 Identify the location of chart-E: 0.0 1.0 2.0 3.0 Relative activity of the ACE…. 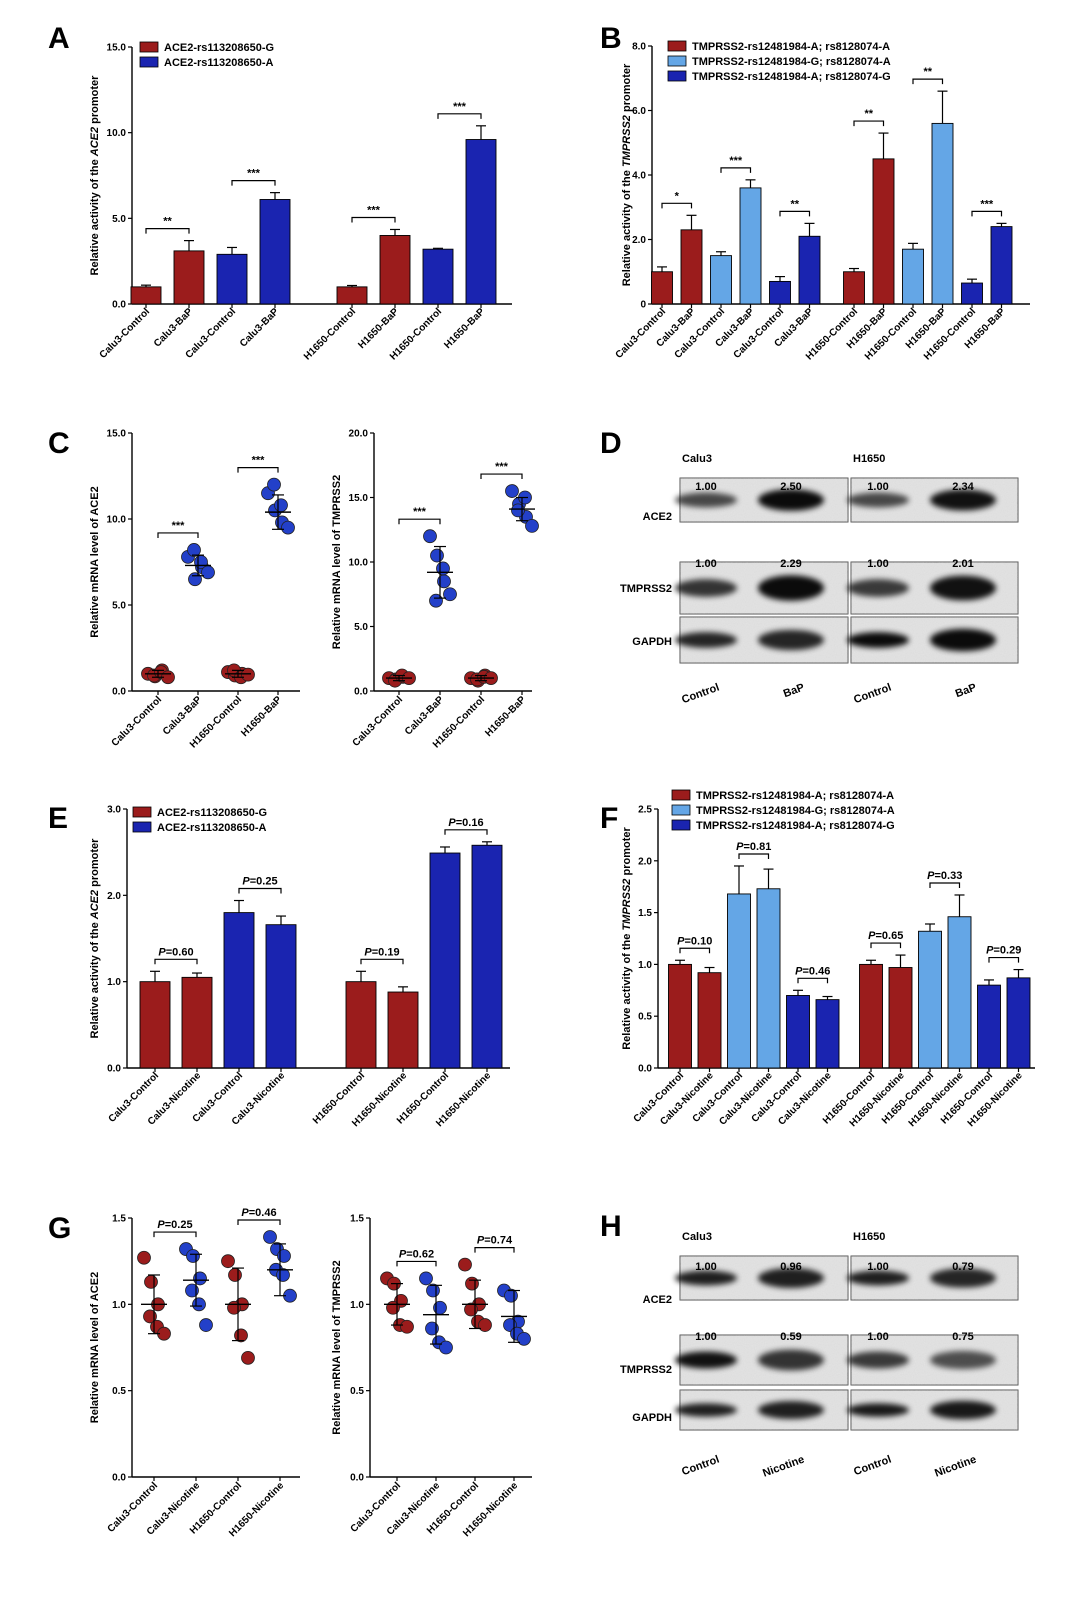
(299, 967).